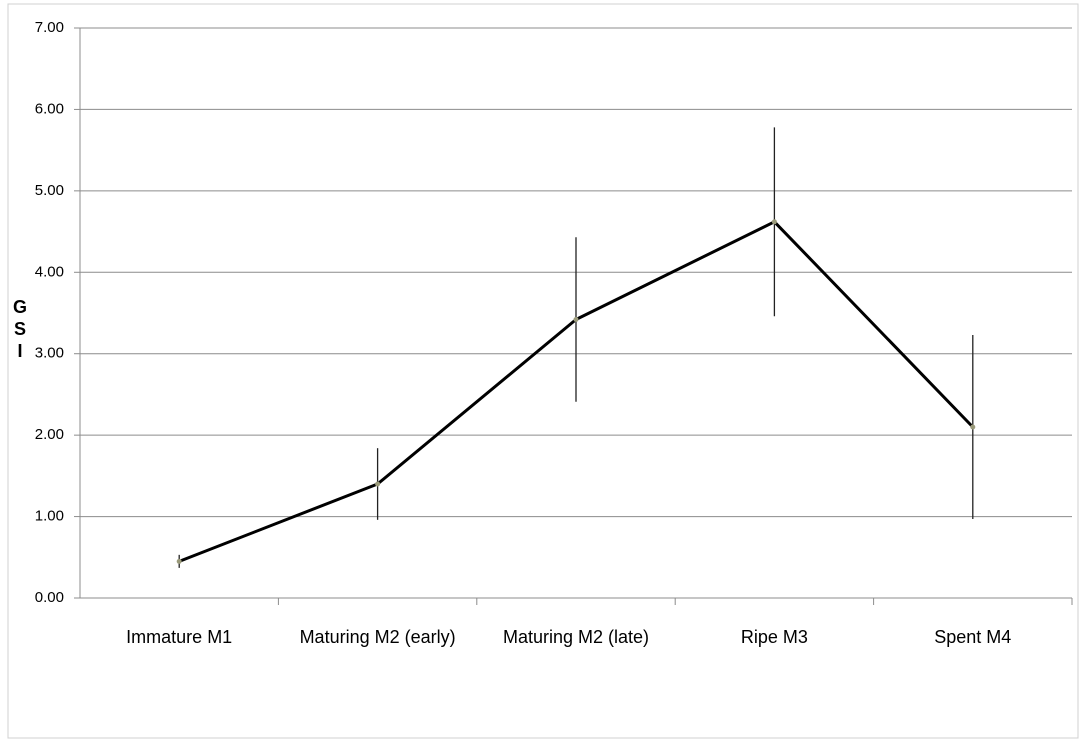 The width and height of the screenshot is (1084, 743). What do you see at coordinates (576, 637) in the screenshot?
I see `x-tick-label: Maturing M2 (late)` at bounding box center [576, 637].